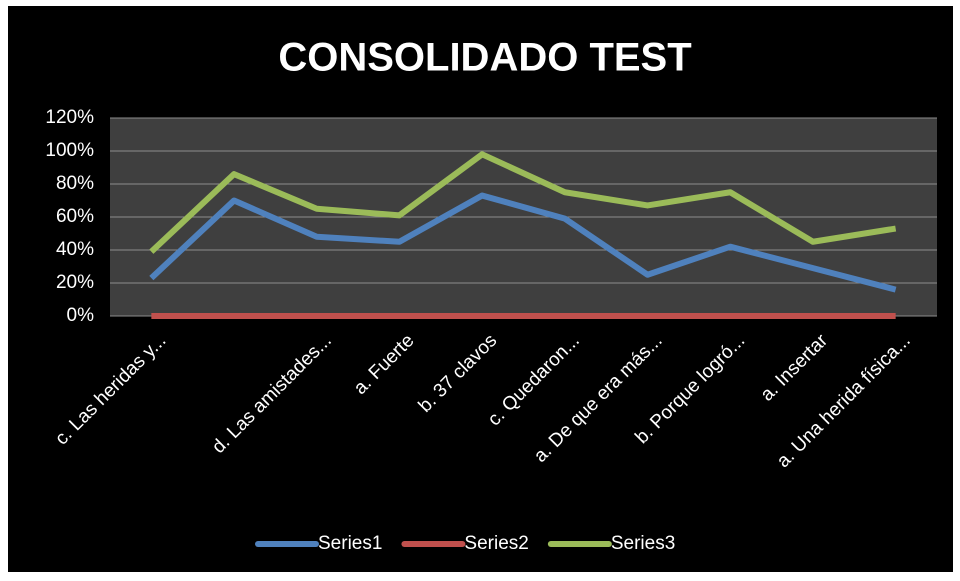 The image size is (960, 581). Describe the element at coordinates (643, 543) in the screenshot. I see `legend-label: Series3` at that location.